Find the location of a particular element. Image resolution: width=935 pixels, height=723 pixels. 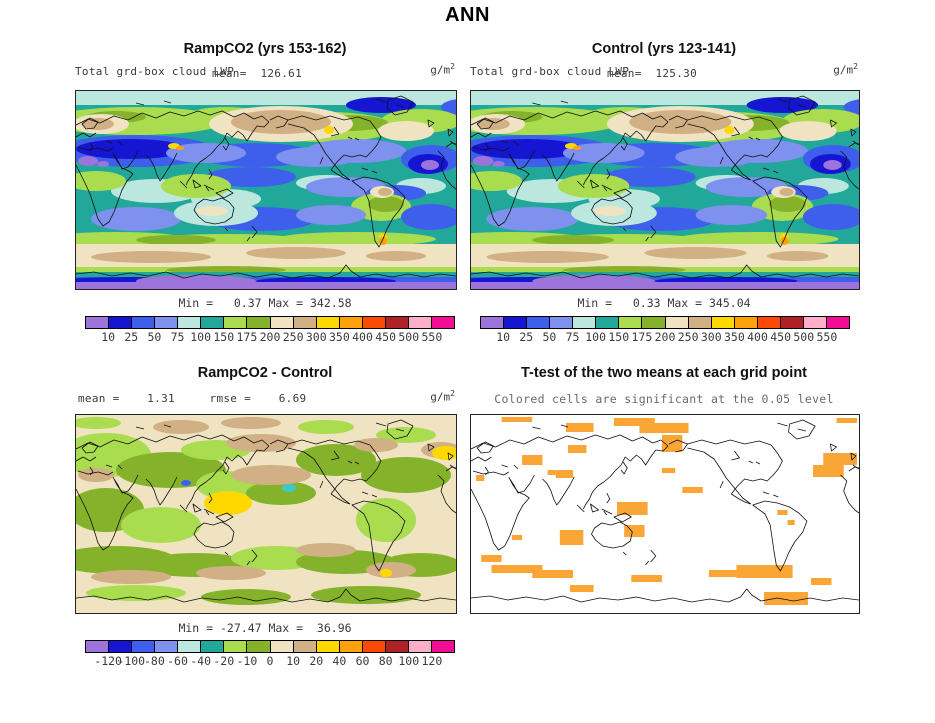

colorbar-tick-label: 75 is located at coordinates (572, 337).